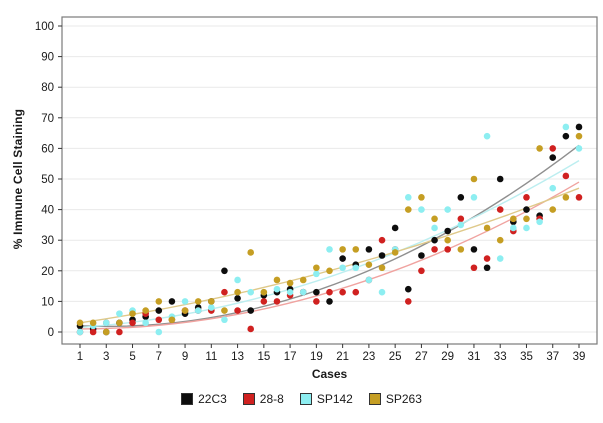 The height and width of the screenshot is (423, 603). I want to click on legend-label-sp263: SP263, so click(403, 399).